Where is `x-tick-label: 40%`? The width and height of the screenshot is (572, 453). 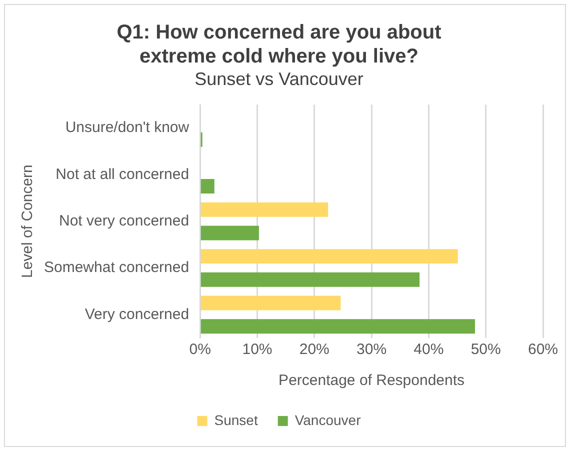
x-tick-label: 40% is located at coordinates (429, 349).